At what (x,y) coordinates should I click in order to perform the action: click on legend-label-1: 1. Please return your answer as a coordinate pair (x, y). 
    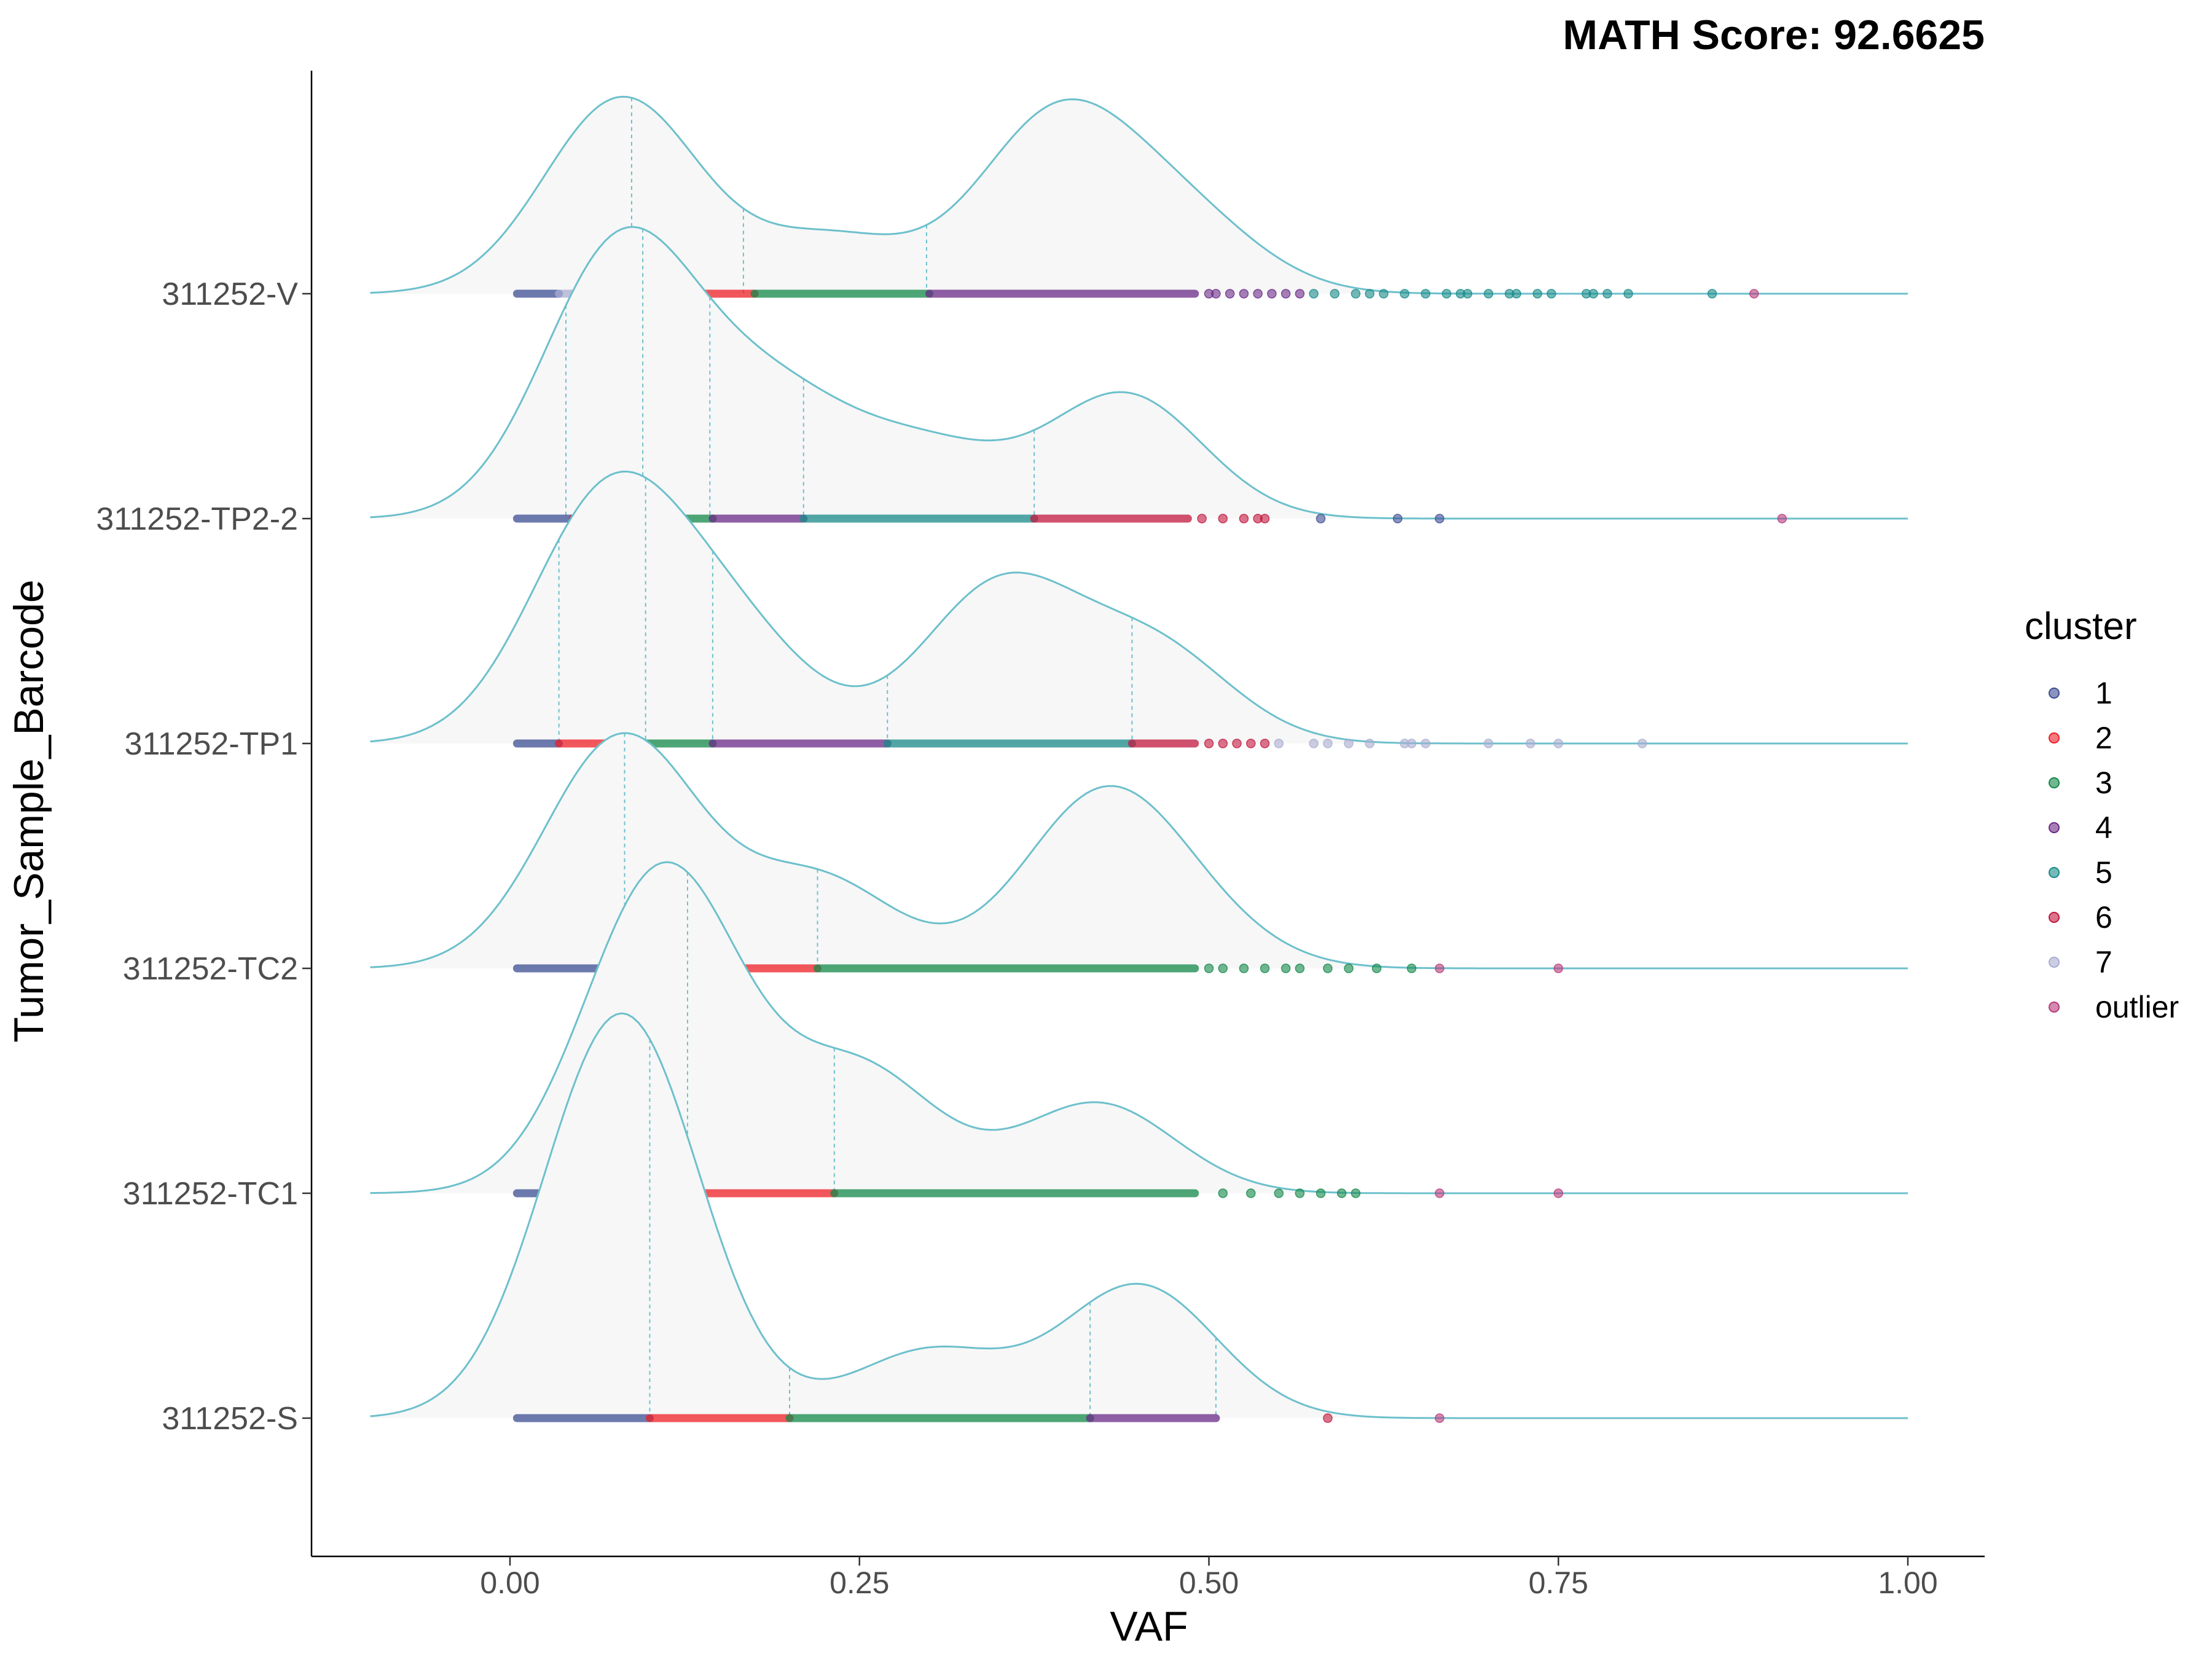
    Looking at the image, I should click on (2103, 693).